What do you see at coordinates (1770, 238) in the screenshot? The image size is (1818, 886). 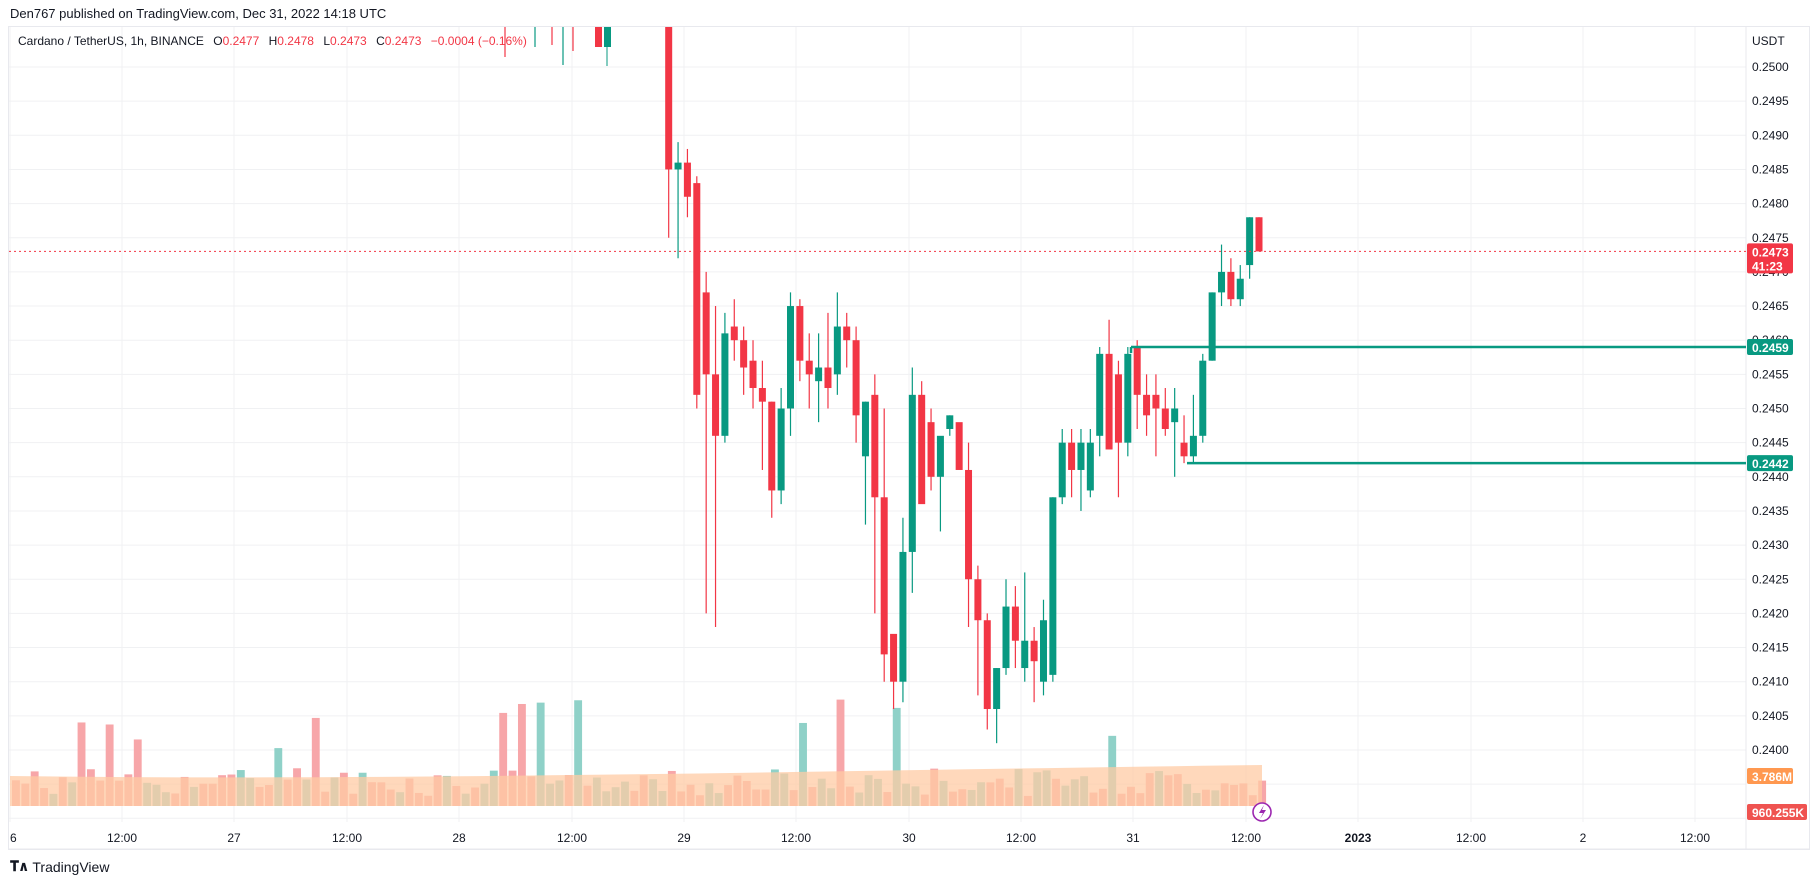 I see `price-tick: 0.2475` at bounding box center [1770, 238].